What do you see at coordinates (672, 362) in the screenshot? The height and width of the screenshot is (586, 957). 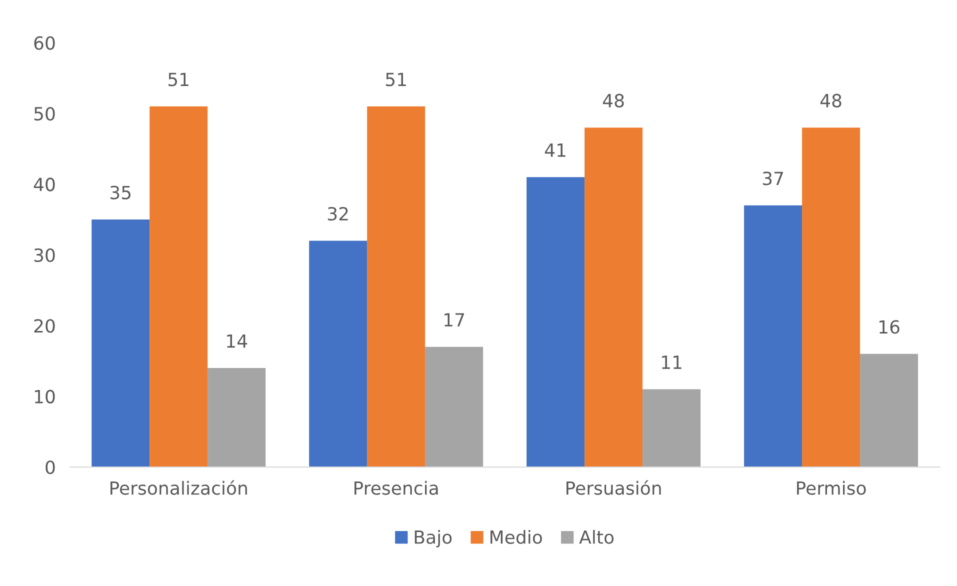 I see `data-label: 11` at bounding box center [672, 362].